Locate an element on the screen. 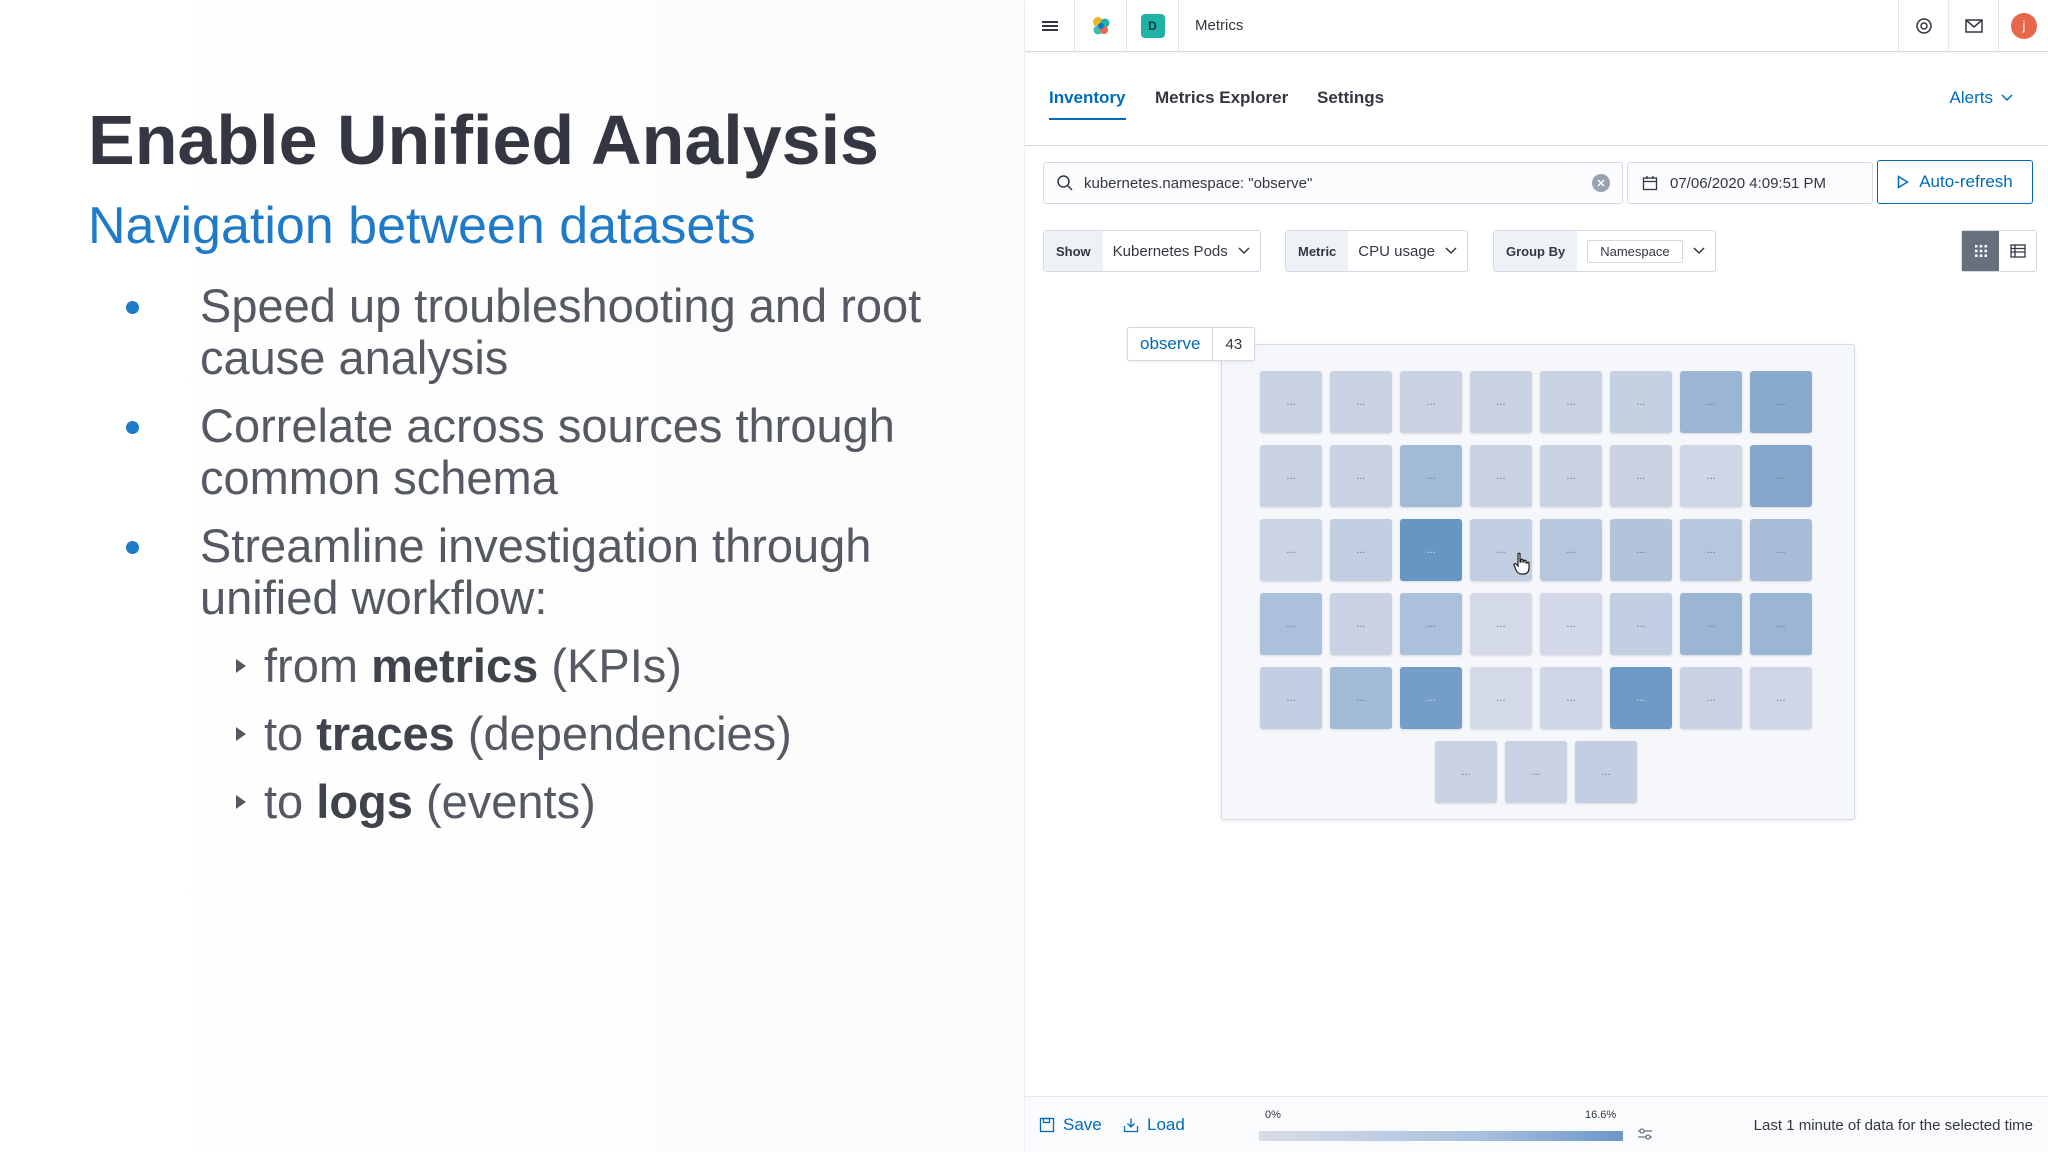 The height and width of the screenshot is (1152, 2048). metric-filter-label: Metric is located at coordinates (1317, 251).